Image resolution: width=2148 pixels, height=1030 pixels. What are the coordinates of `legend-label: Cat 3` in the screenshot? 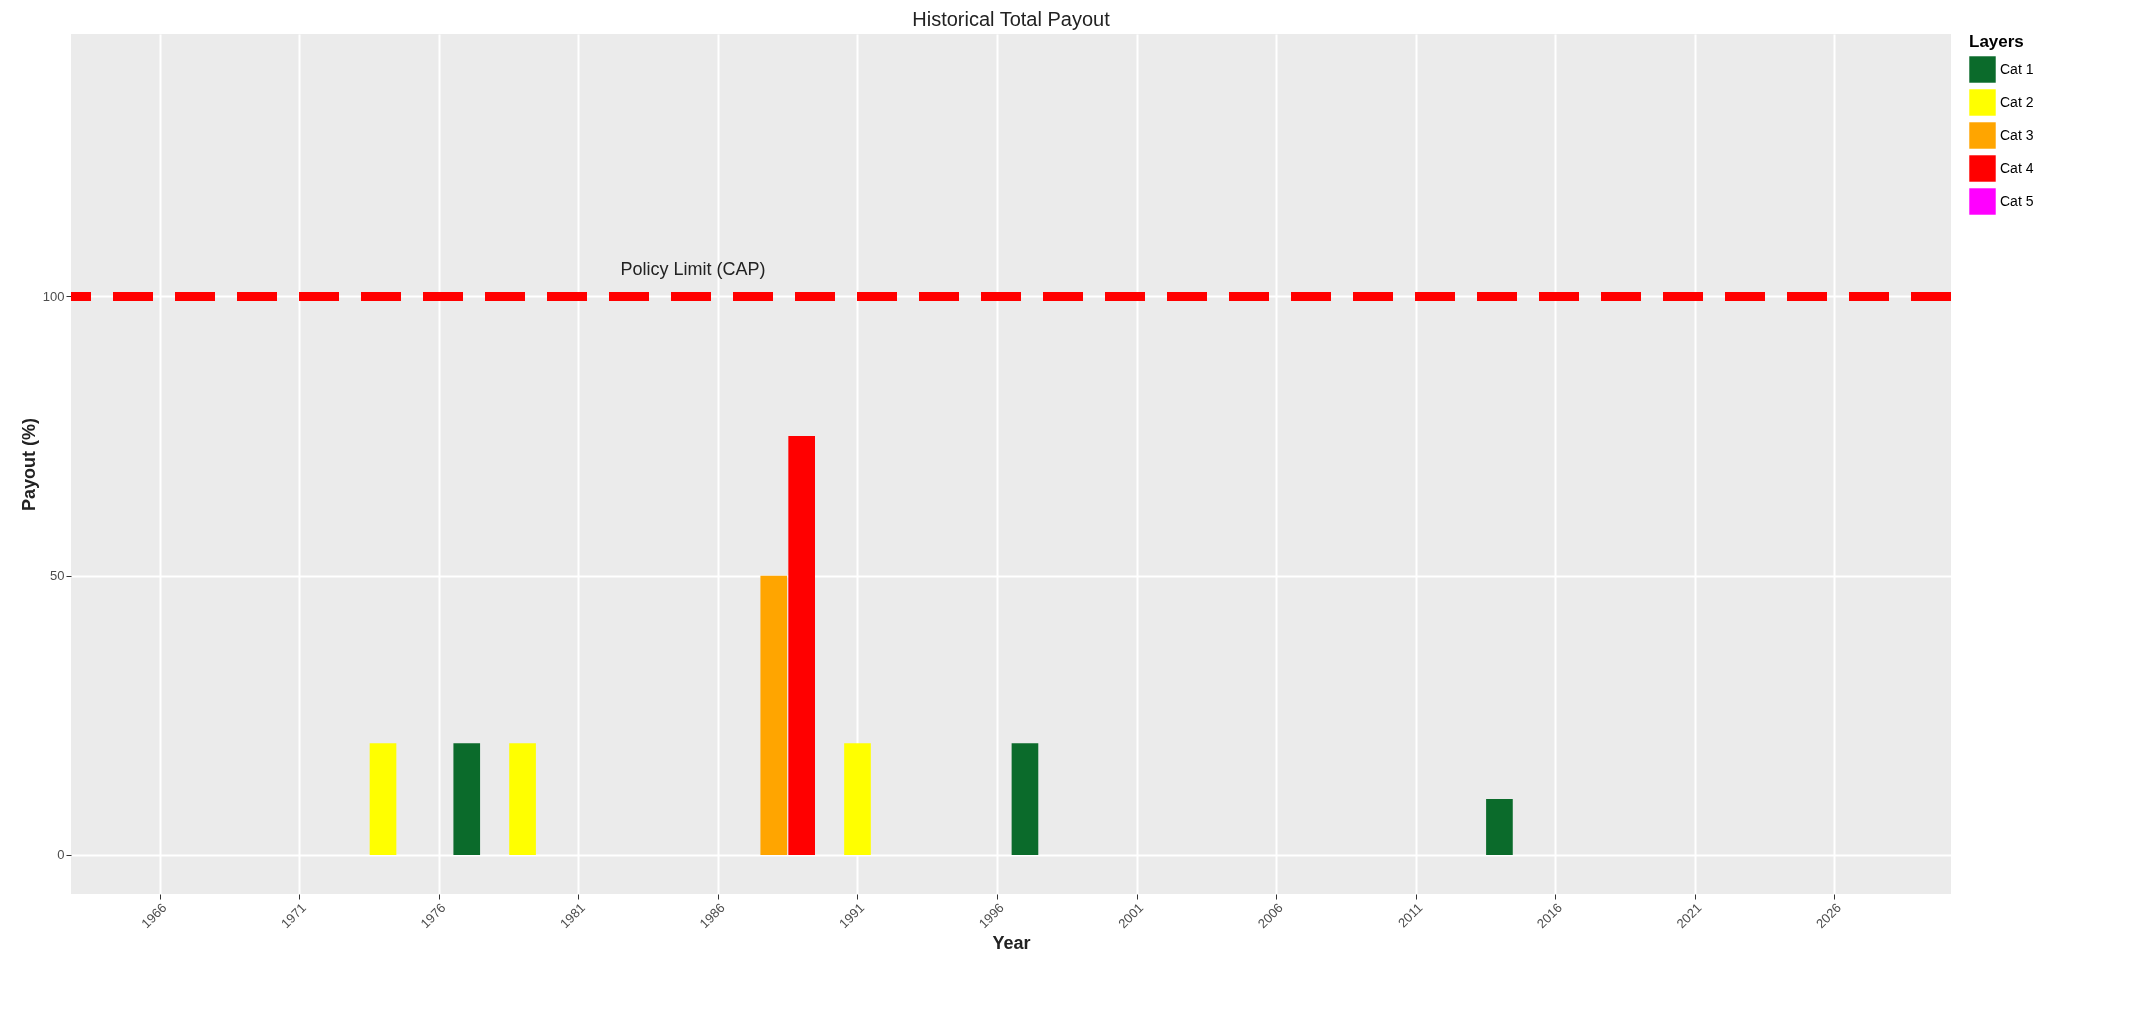 It's located at (2017, 134).